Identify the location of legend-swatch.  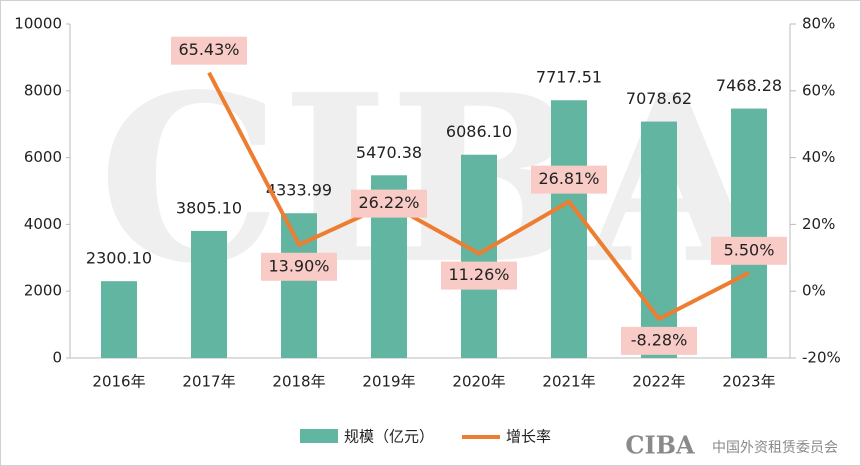
(319, 436).